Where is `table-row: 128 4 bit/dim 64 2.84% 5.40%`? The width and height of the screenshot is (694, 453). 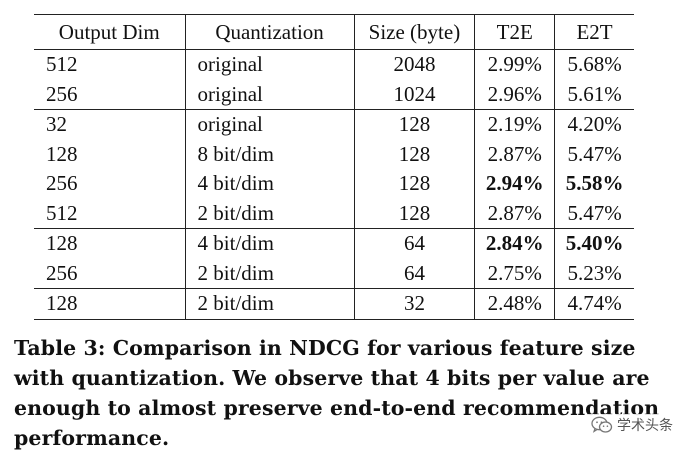 table-row: 128 4 bit/dim 64 2.84% 5.40% is located at coordinates (334, 243).